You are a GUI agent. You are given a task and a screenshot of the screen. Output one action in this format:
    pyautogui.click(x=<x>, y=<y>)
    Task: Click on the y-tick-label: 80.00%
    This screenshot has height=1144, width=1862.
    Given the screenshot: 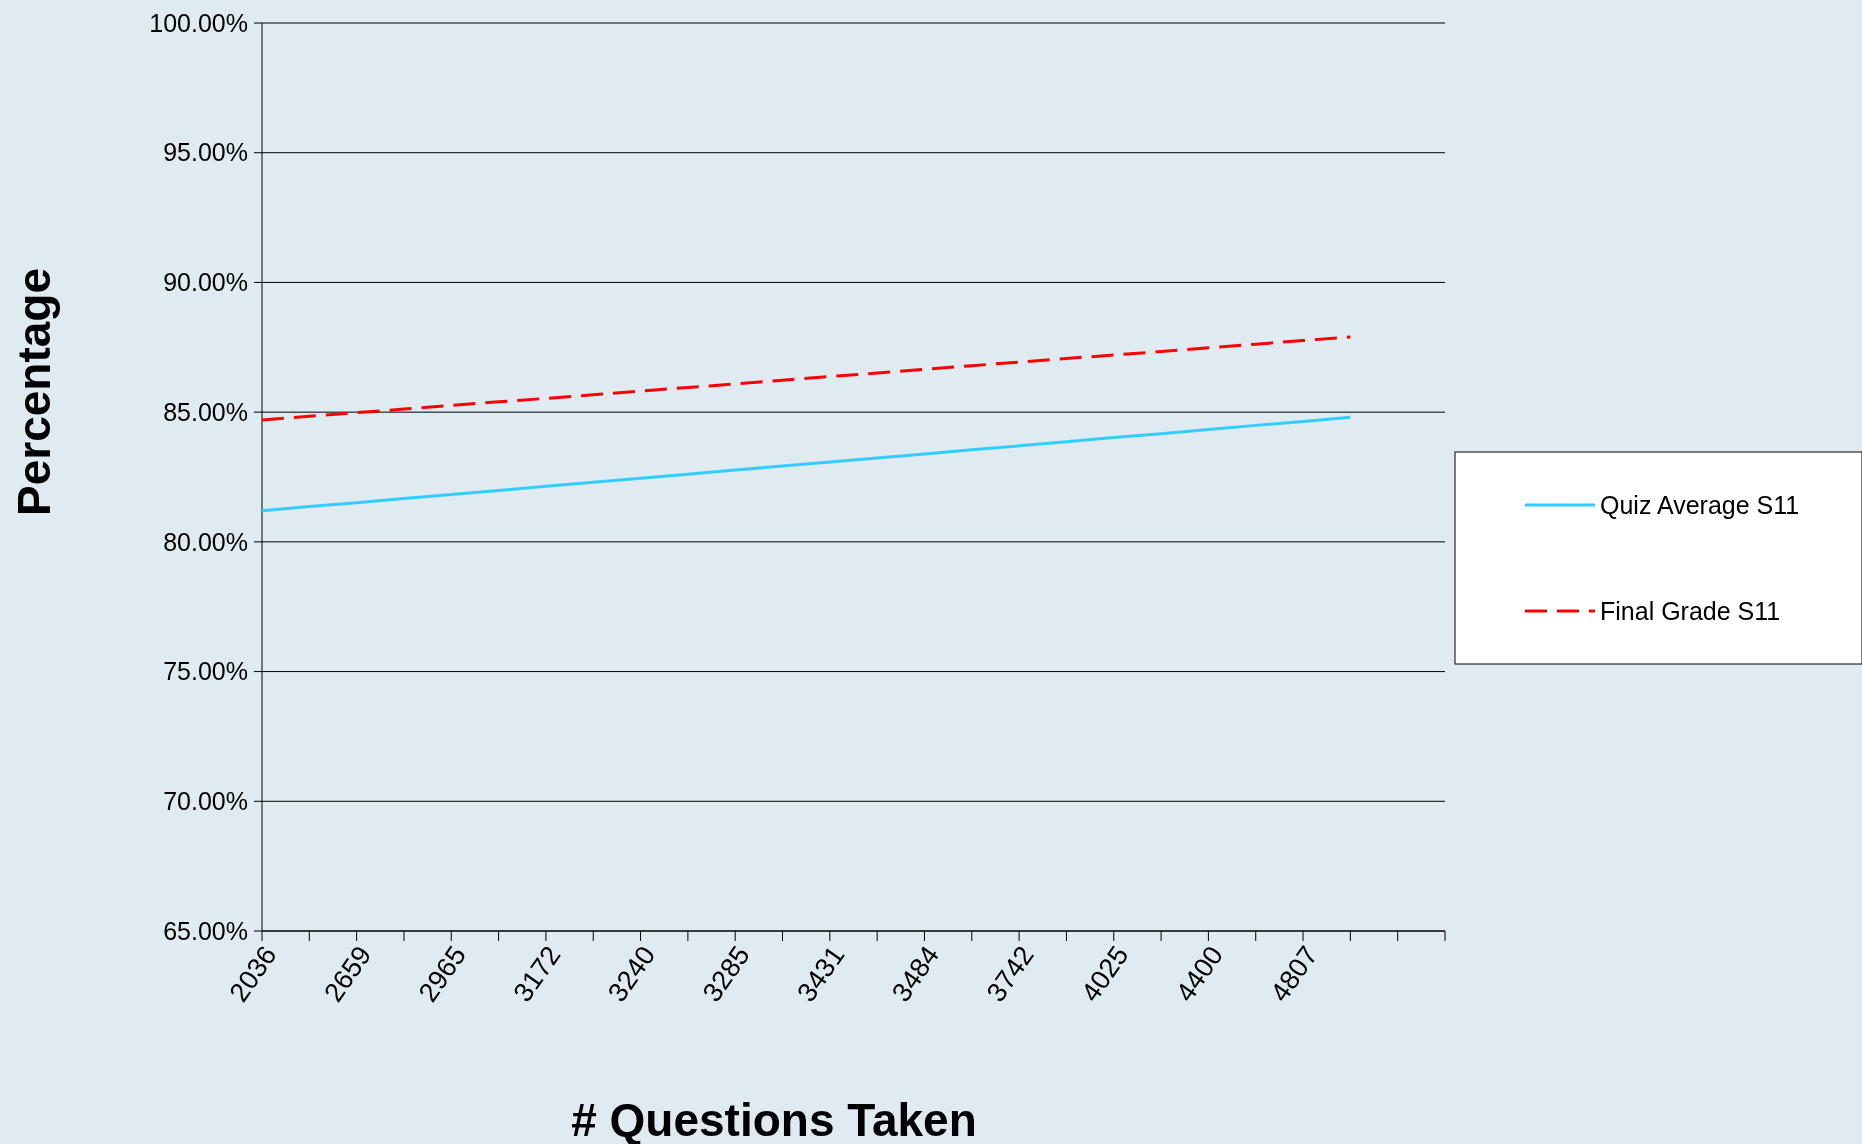 What is the action you would take?
    pyautogui.click(x=205, y=541)
    